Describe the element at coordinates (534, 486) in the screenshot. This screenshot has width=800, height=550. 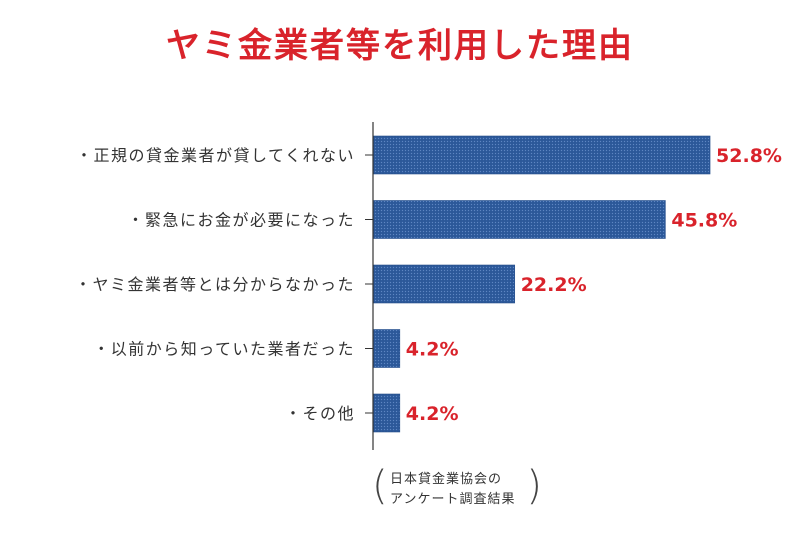
I see `source-right-paren: )` at that location.